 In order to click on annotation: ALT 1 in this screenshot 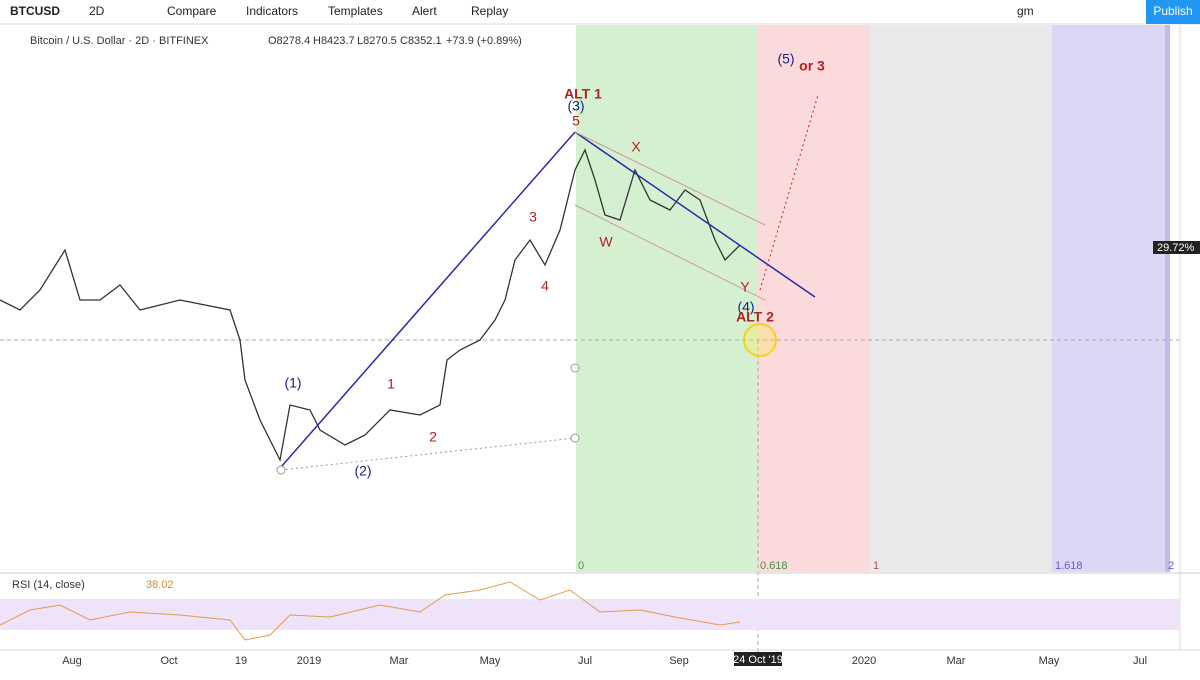, I will do `click(583, 94)`.